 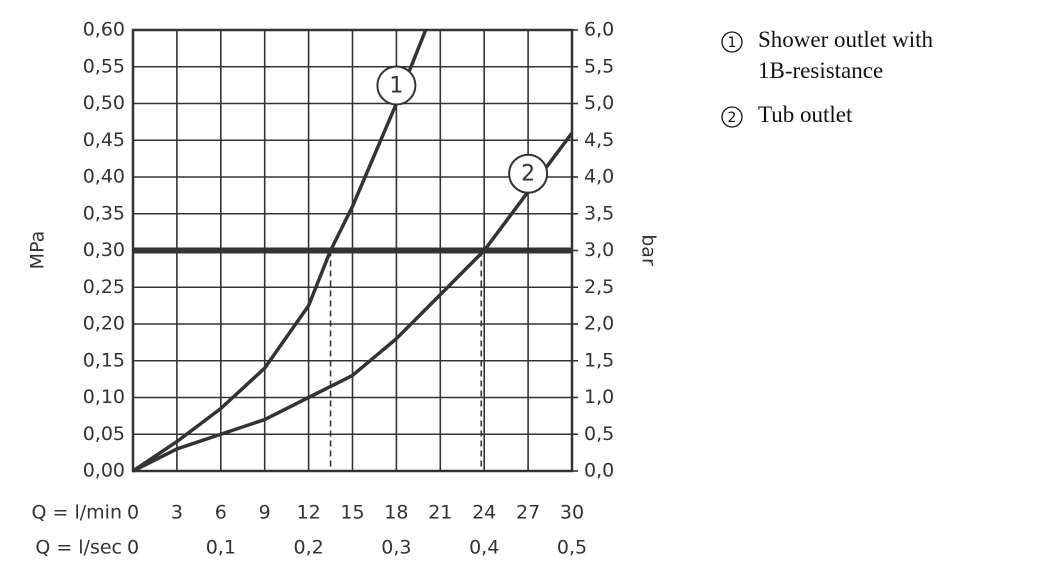 What do you see at coordinates (599, 177) in the screenshot?
I see `y2-tick-label: 4,0` at bounding box center [599, 177].